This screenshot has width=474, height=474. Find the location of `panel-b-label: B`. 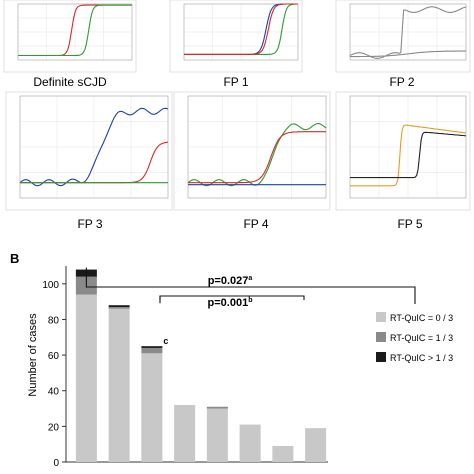

panel-b-label: B is located at coordinates (14, 258).